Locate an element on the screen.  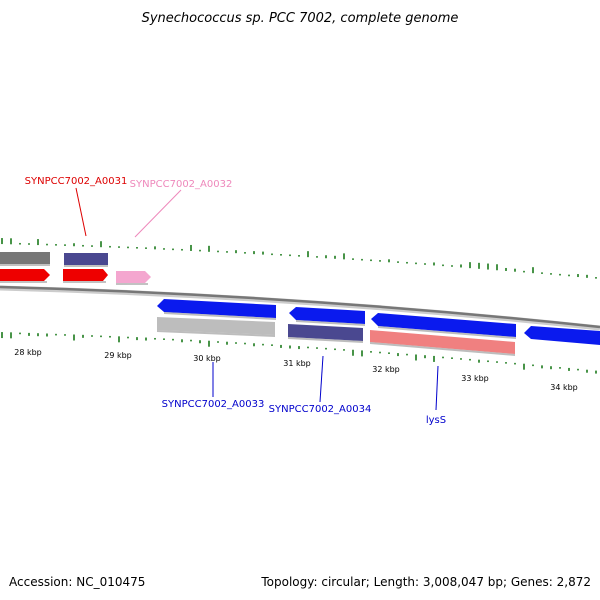
gene-box is located at coordinates (442, 342).